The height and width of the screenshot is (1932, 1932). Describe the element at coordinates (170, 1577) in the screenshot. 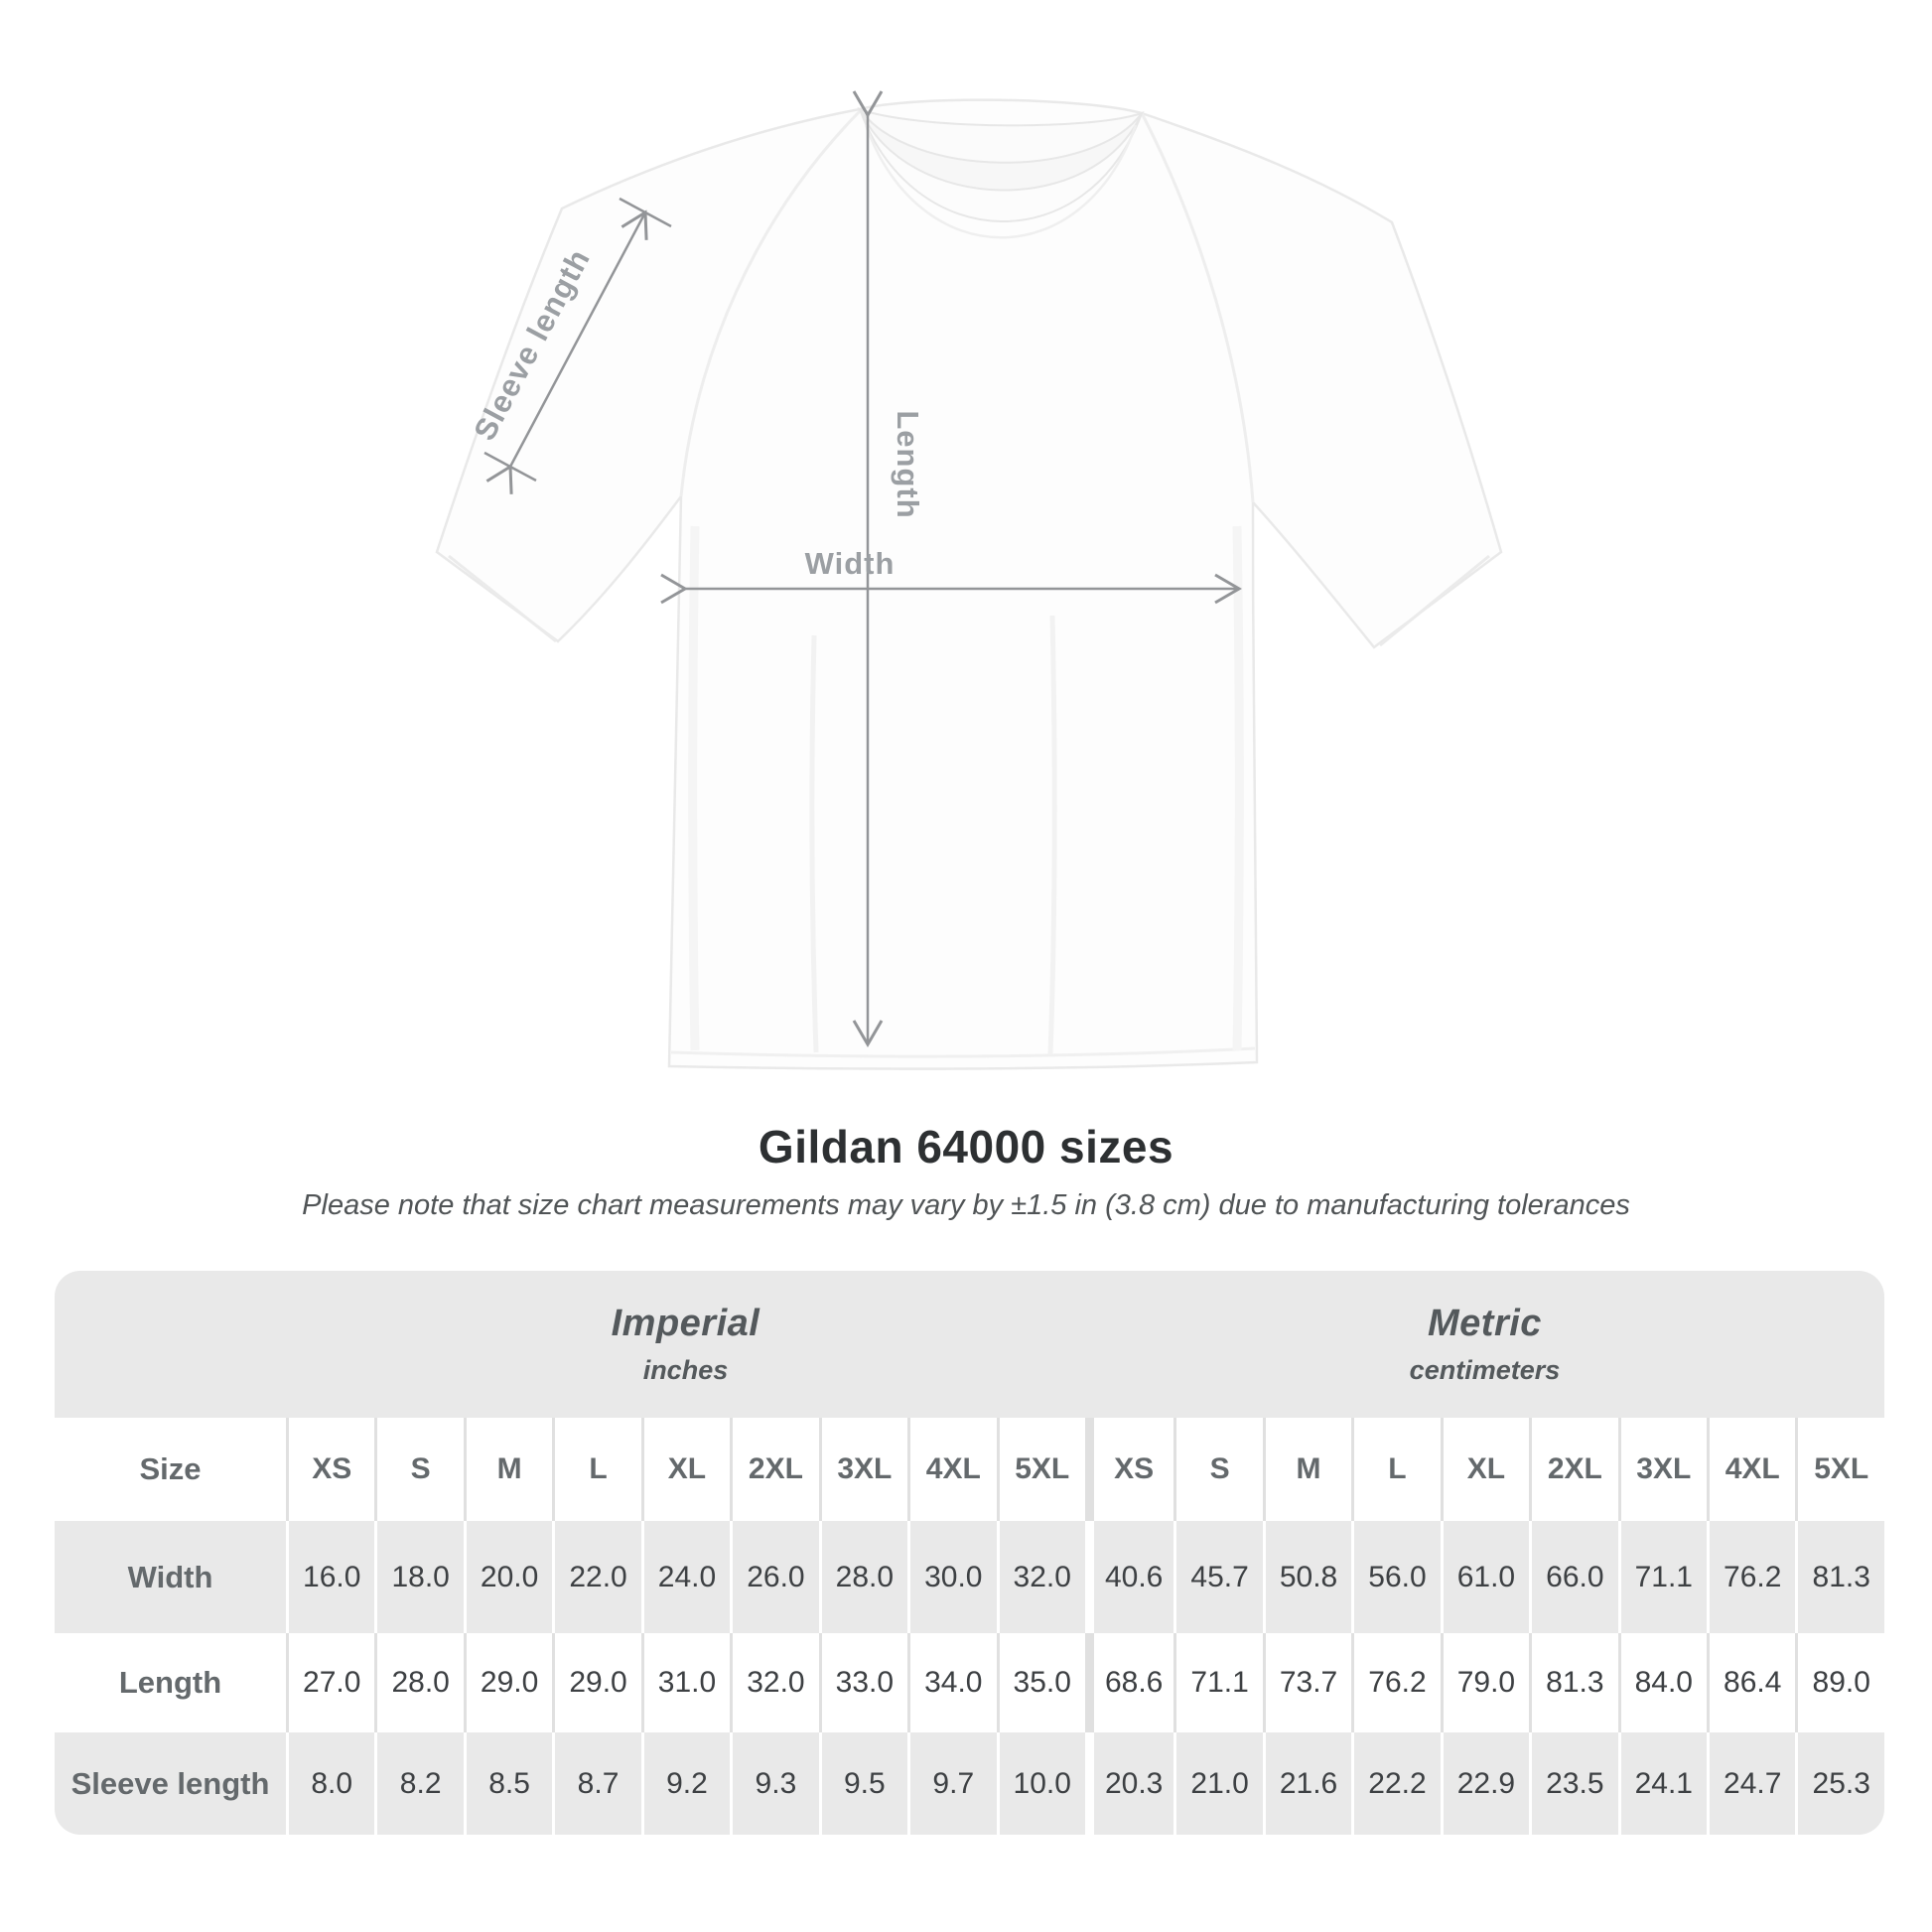

I see `width-row-label: Width` at that location.